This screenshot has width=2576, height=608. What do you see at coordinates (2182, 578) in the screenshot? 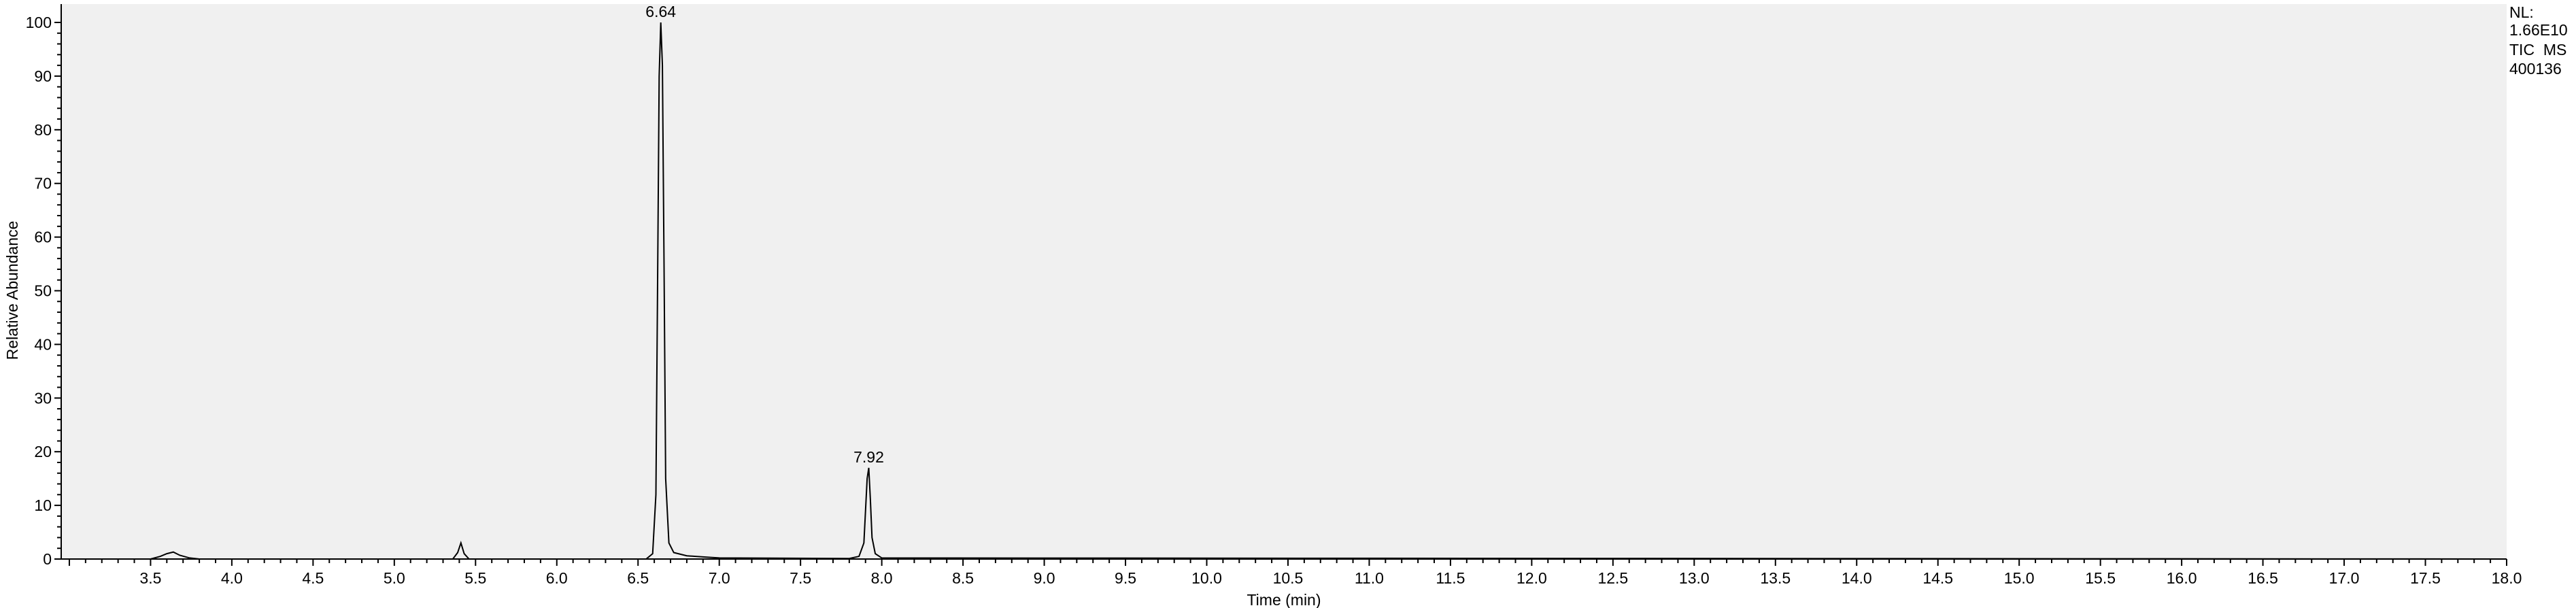
I see `x-tick-label: 16.0` at bounding box center [2182, 578].